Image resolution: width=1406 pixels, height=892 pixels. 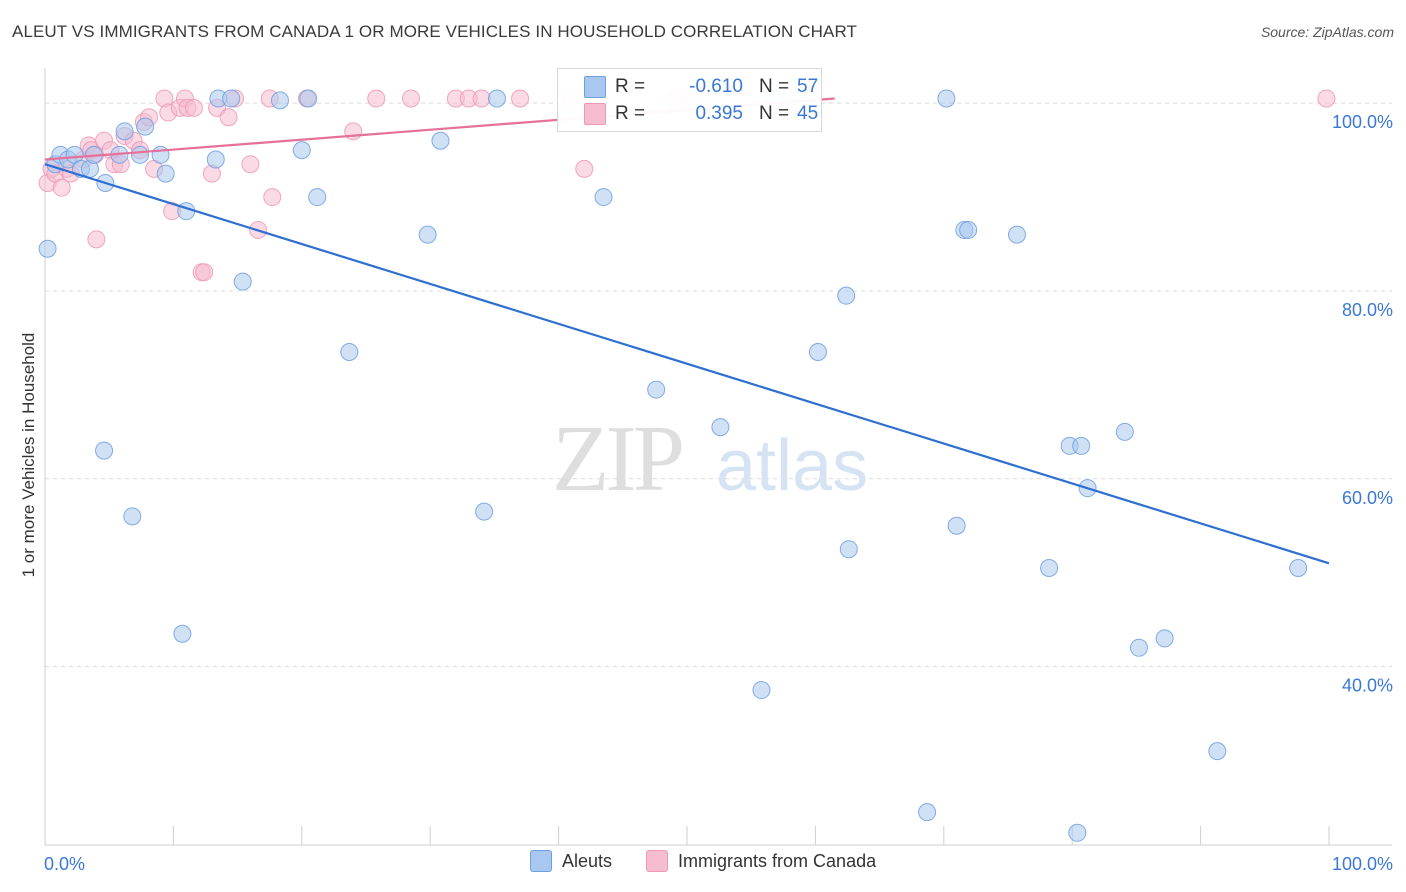 I want to click on stats-n-value: 45, so click(x=808, y=113).